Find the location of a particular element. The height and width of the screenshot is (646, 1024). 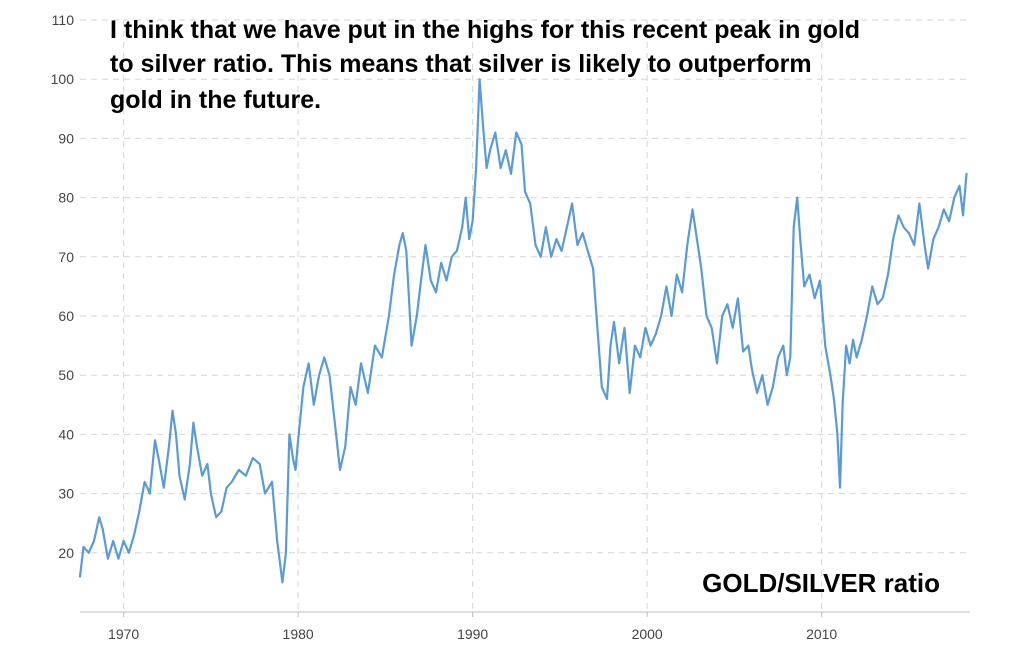

x-tick-label-1990: 1990 is located at coordinates (472, 634).